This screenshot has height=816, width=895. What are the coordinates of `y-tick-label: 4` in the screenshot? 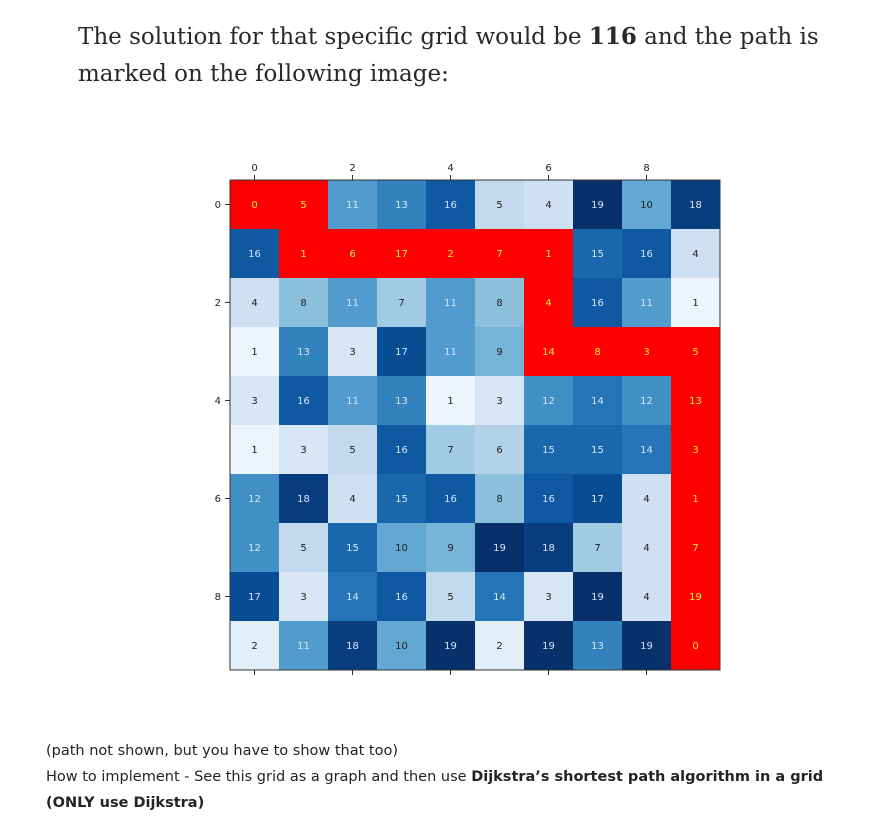 It's located at (218, 401).